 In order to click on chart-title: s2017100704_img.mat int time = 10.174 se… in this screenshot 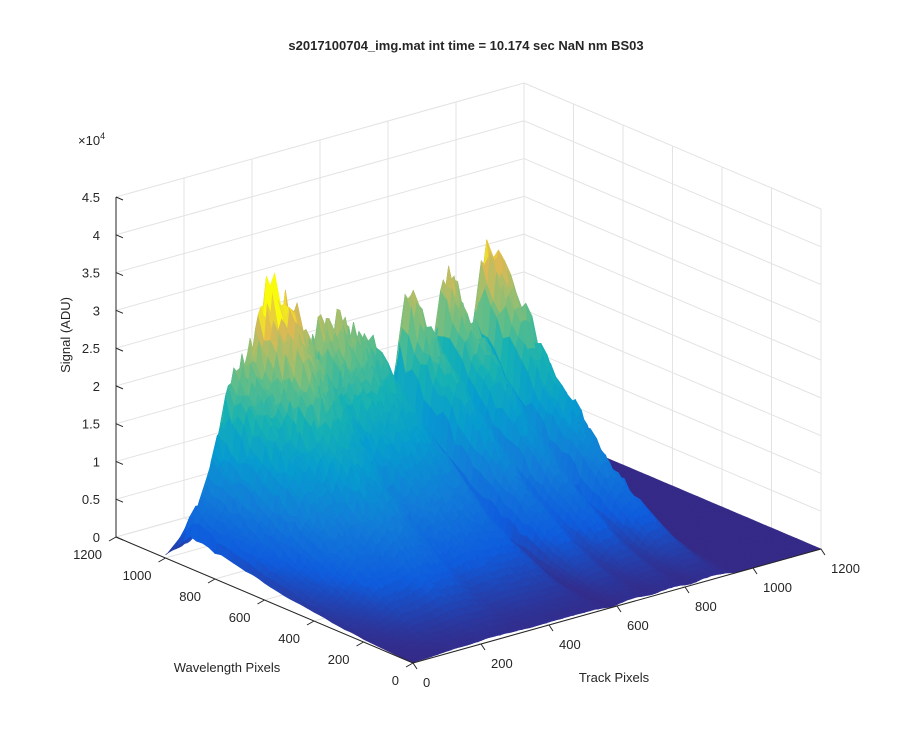, I will do `click(465, 45)`.